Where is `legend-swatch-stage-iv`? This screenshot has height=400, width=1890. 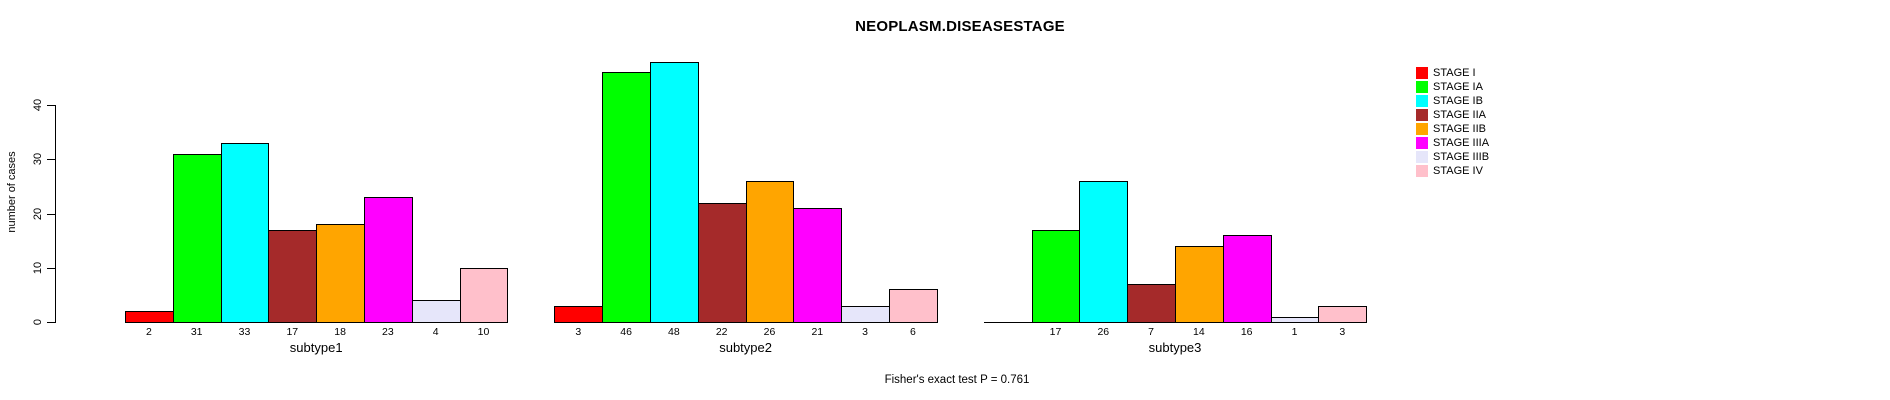 legend-swatch-stage-iv is located at coordinates (1422, 171).